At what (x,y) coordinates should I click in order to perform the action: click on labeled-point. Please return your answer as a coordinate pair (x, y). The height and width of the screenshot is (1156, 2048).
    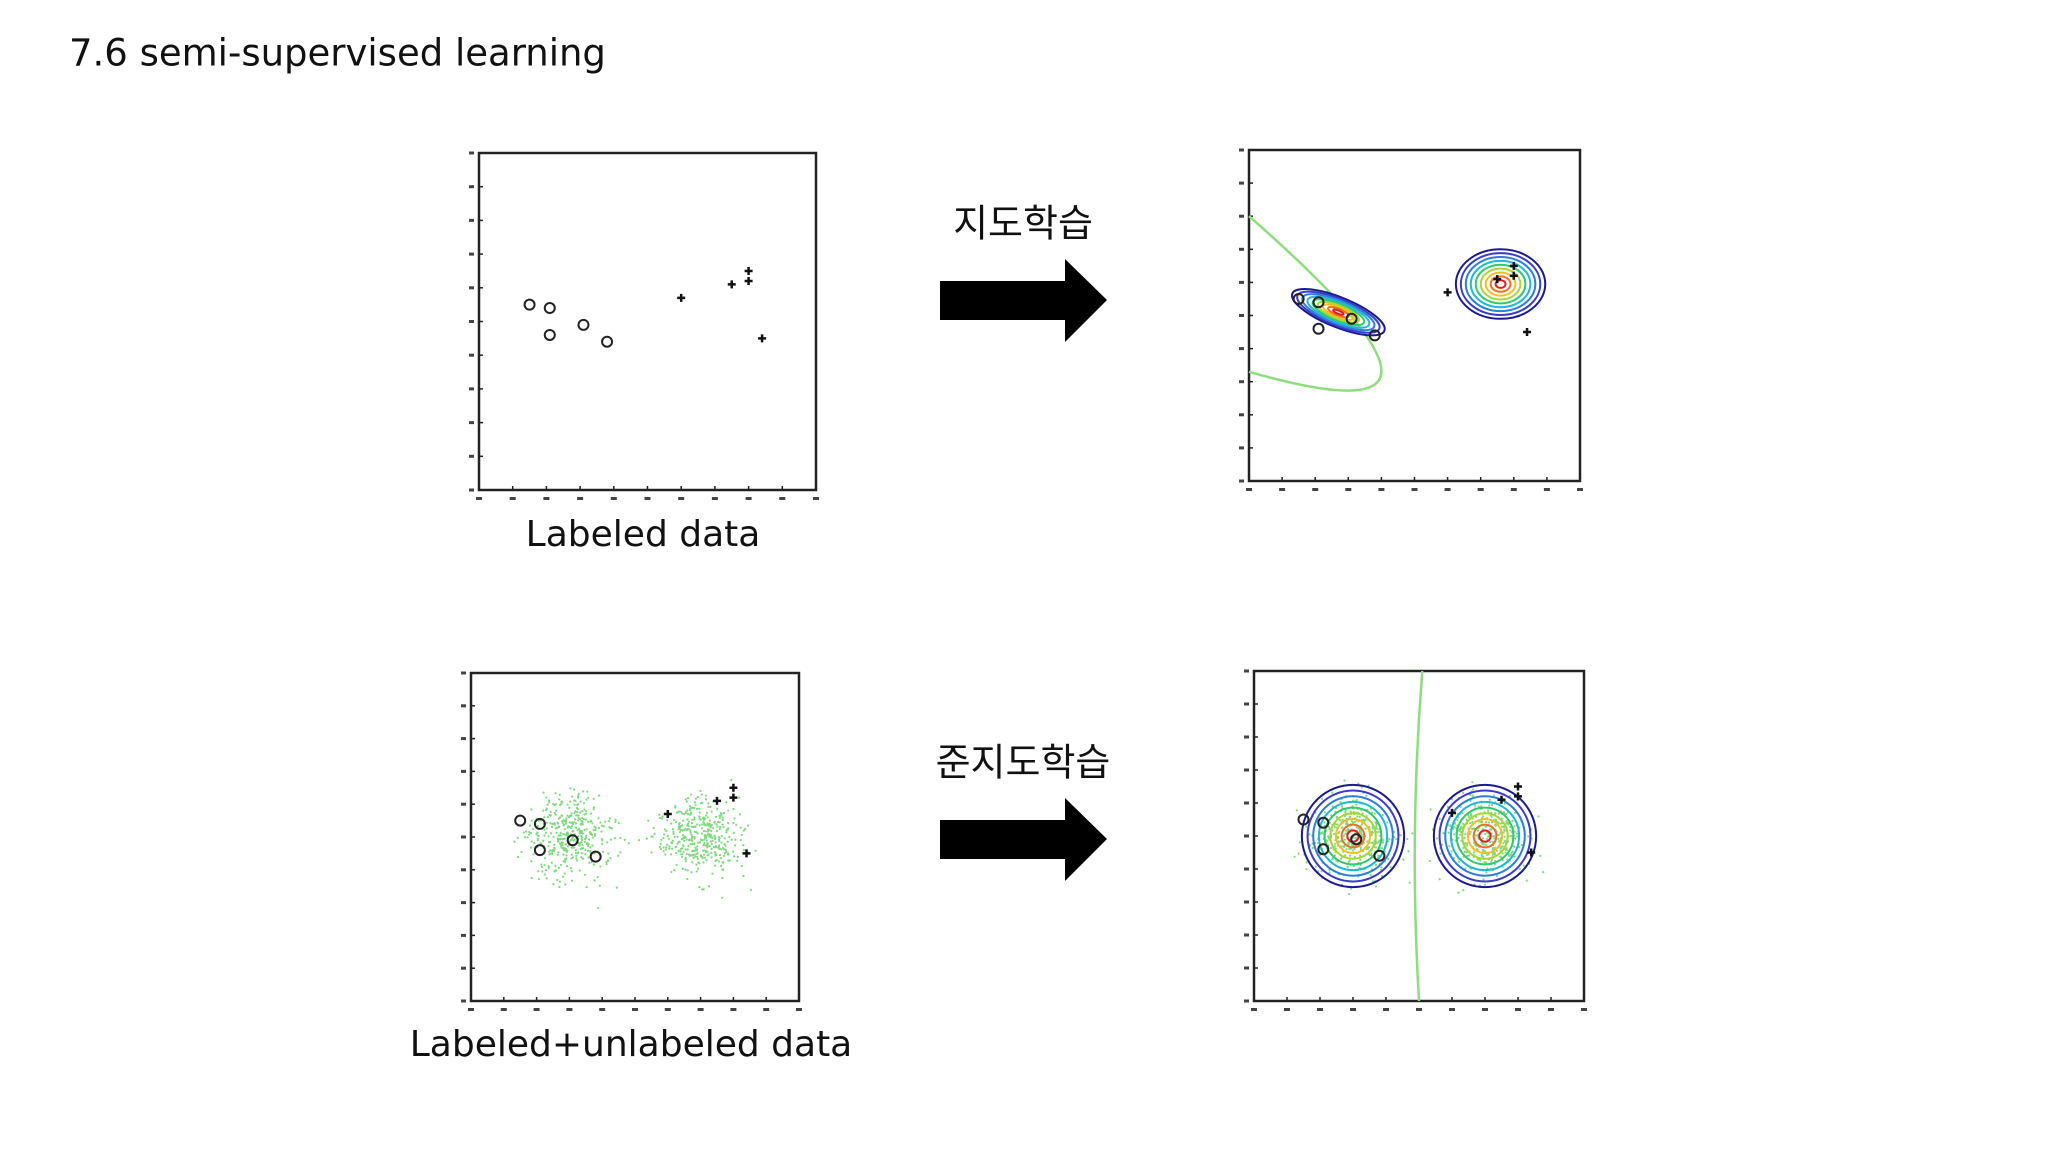
    Looking at the image, I should click on (731, 284).